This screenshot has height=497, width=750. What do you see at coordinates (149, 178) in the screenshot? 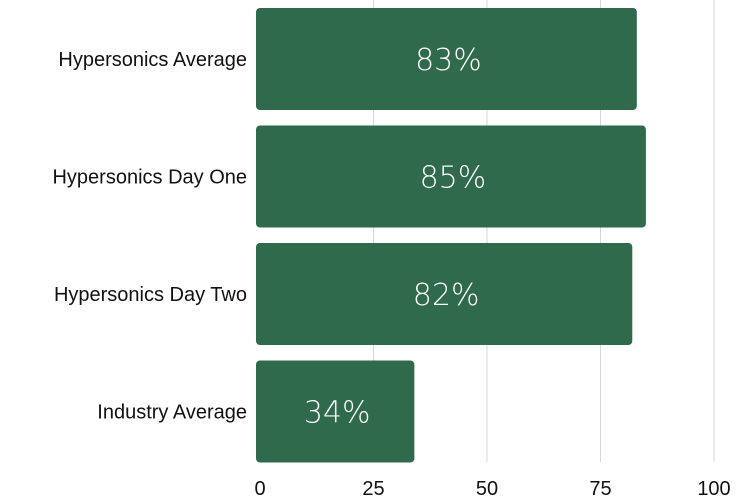
I see `category-label: Hypersonics Day One` at bounding box center [149, 178].